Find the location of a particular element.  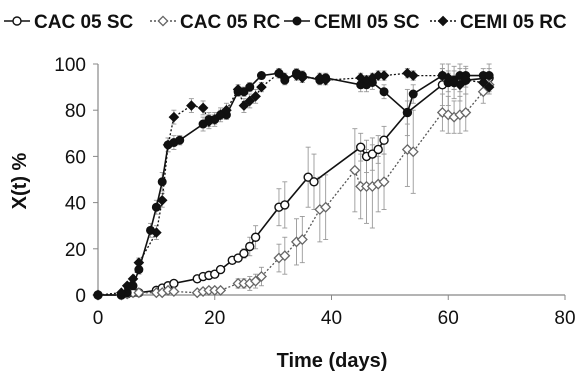

y-tick-label: 100 is located at coordinates (70, 65).